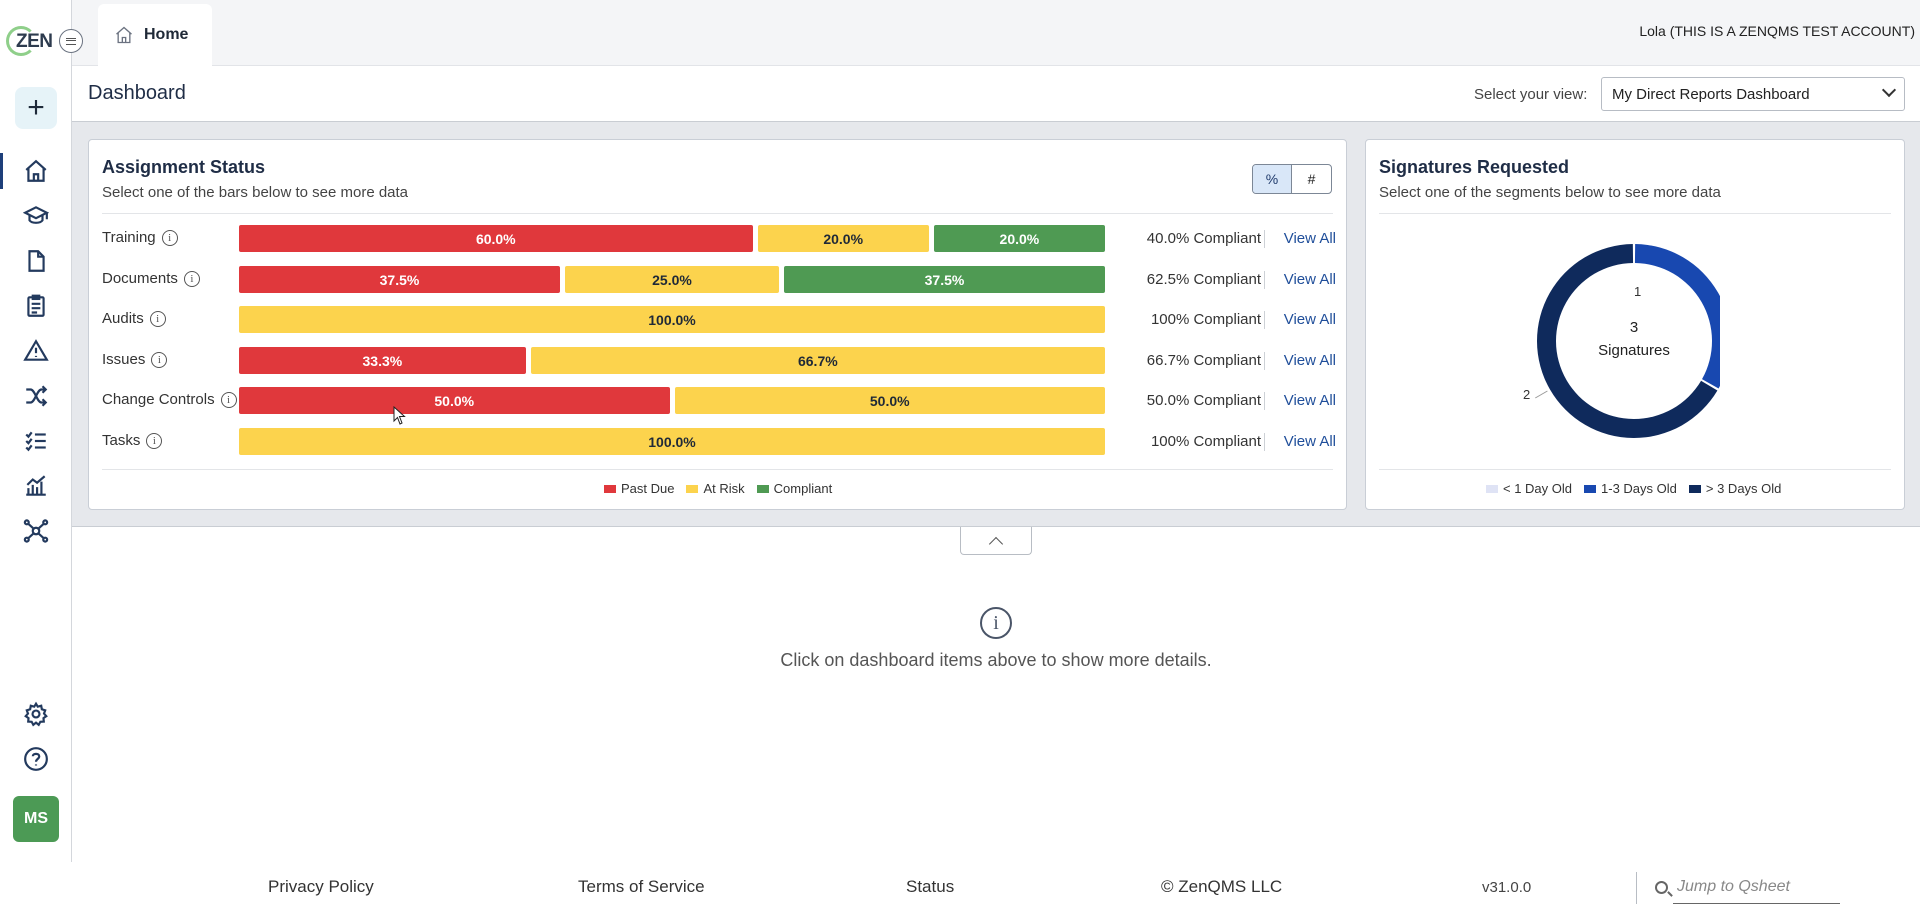 This screenshot has width=1920, height=912. I want to click on qsheet-search-input: Jump to Qsheet, so click(1738, 888).